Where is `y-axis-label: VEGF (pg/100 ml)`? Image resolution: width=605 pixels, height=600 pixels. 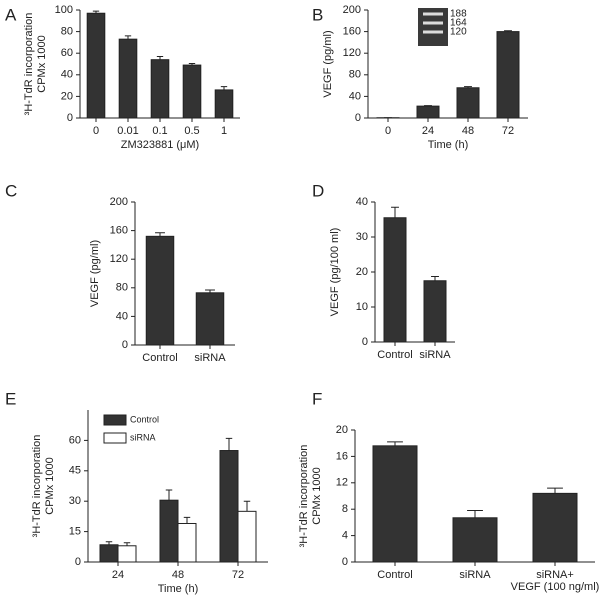 y-axis-label: VEGF (pg/100 ml) is located at coordinates (335, 272).